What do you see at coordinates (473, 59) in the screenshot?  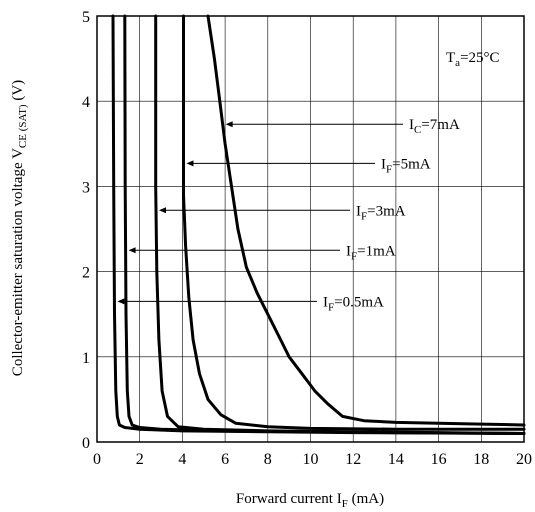 I see `condition-label: Ta=25°C` at bounding box center [473, 59].